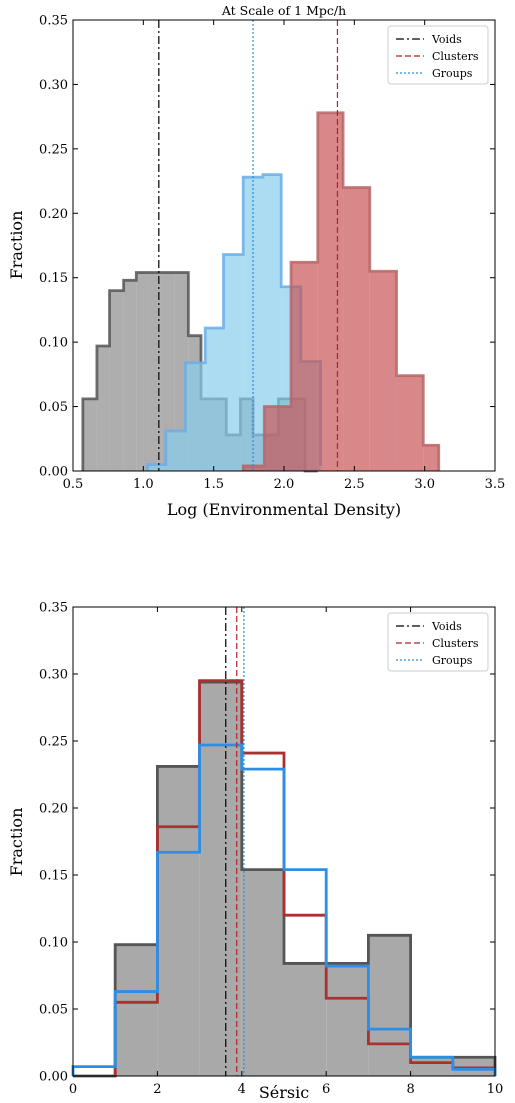  I want to click on x-tick-label: 2, so click(157, 1089).